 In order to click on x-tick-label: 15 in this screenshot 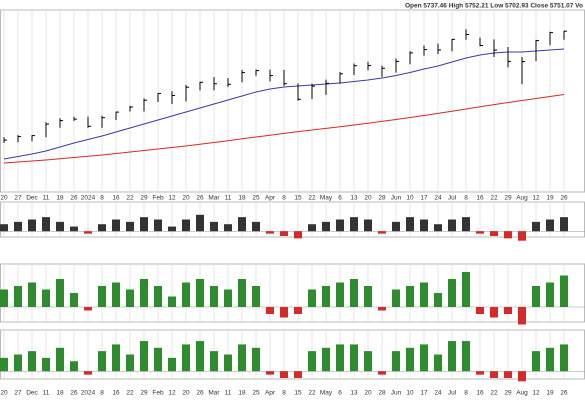, I will do `click(298, 198)`.